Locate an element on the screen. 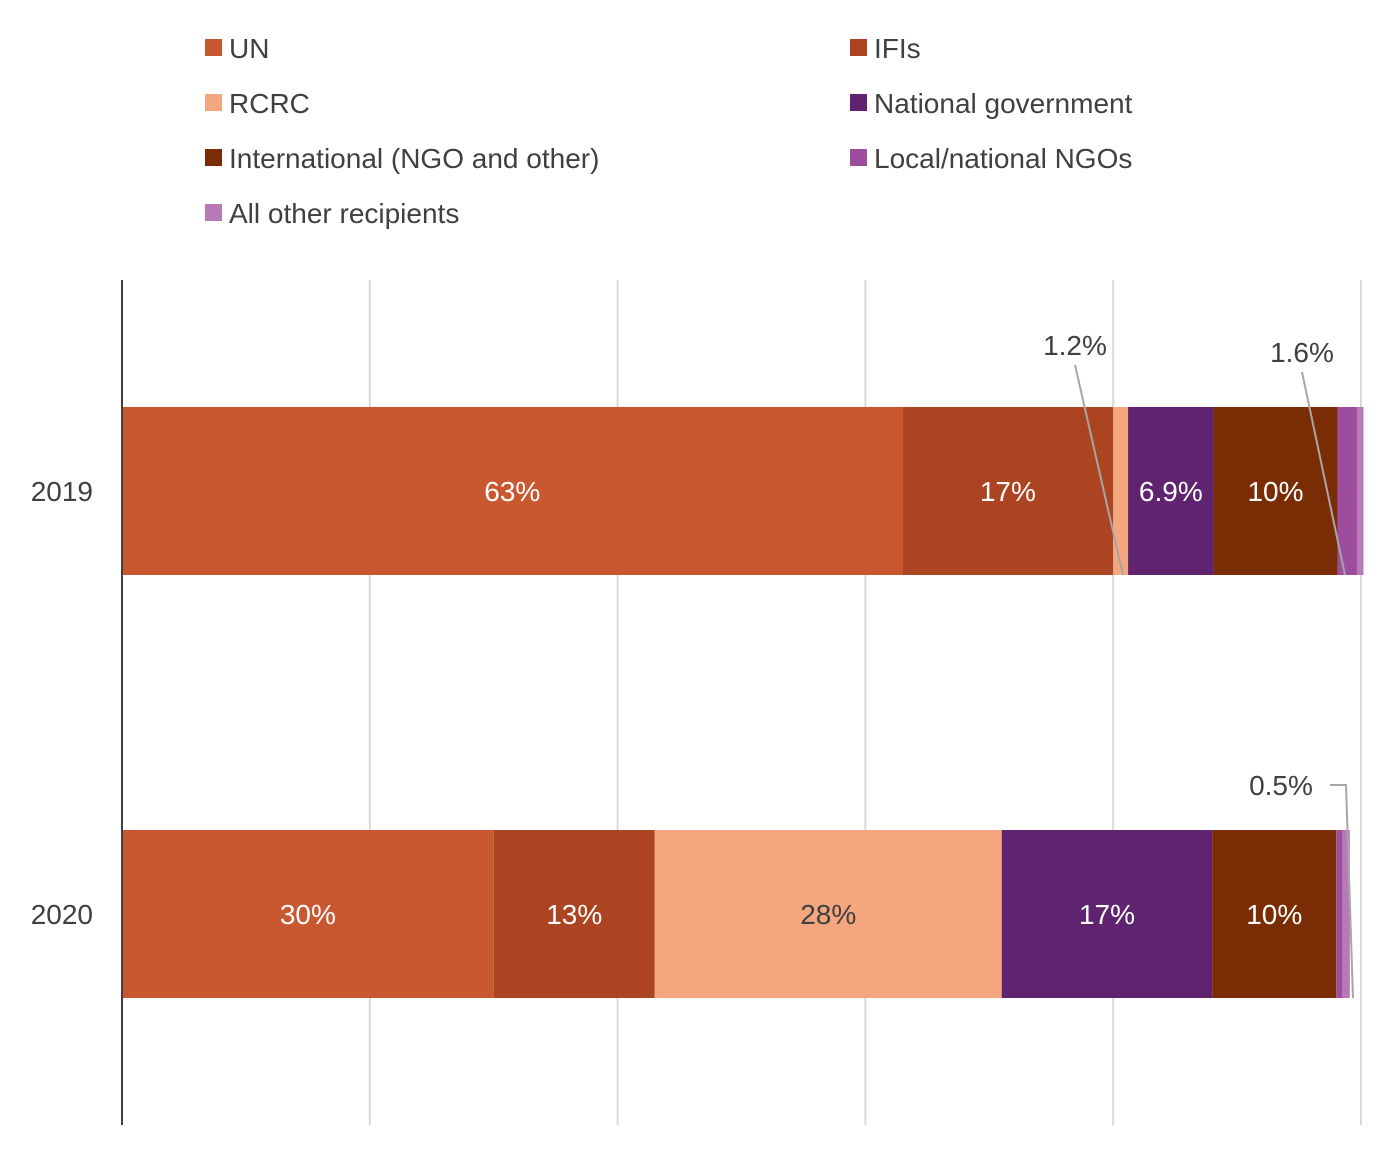 The width and height of the screenshot is (1400, 1164). segment-label: 13% is located at coordinates (574, 914).